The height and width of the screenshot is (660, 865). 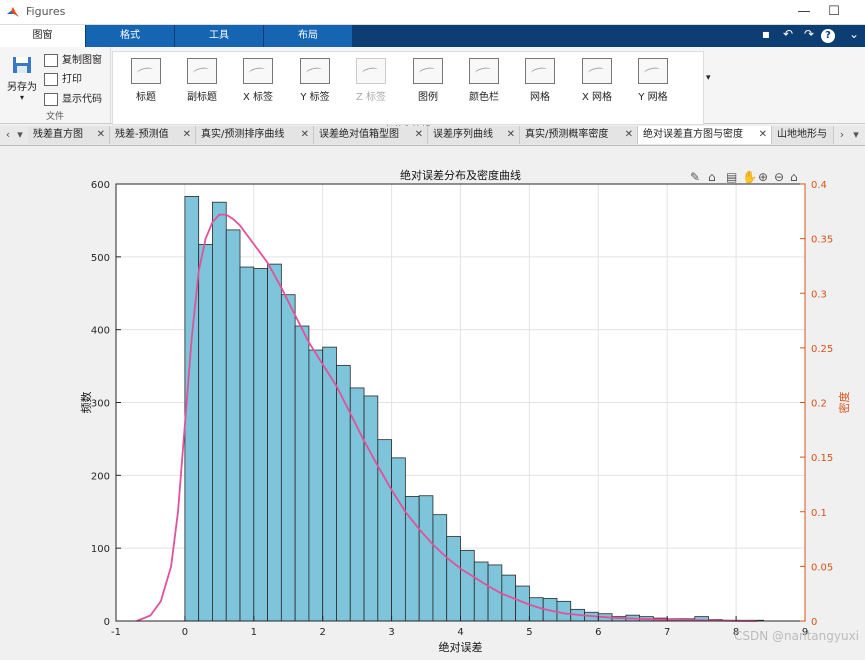 I want to click on gallery-expand-icon: ▾, so click(x=708, y=78).